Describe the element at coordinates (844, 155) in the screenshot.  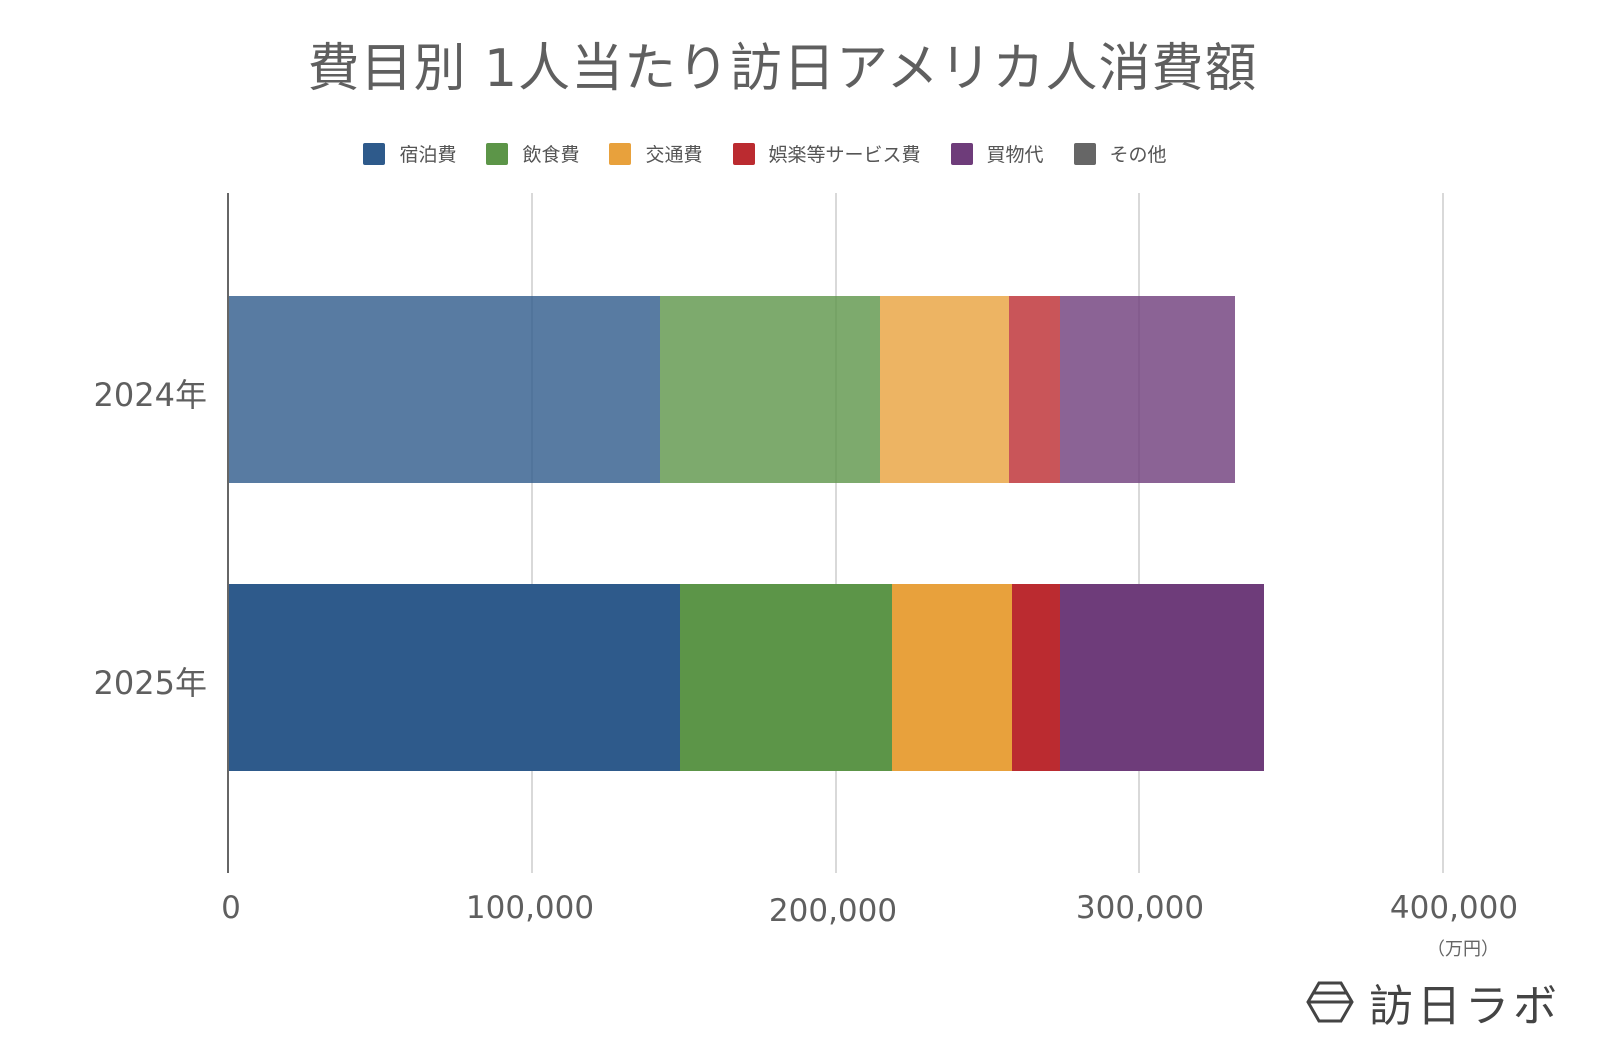
I see `legend-label: 娯楽等サービス費` at that location.